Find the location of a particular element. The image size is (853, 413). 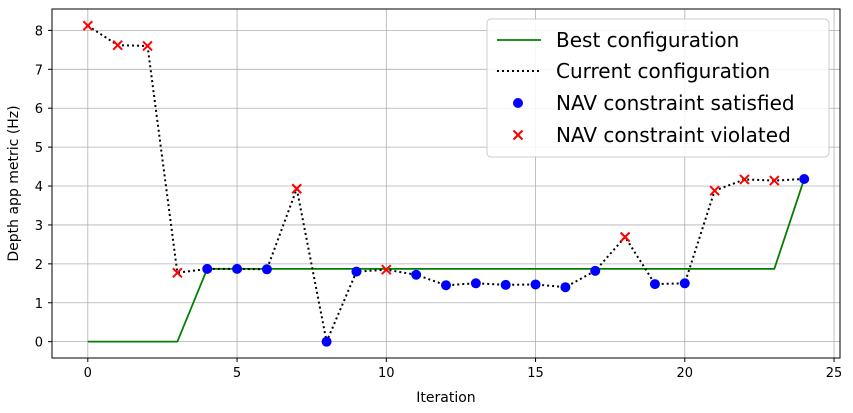

legend-item: NAV constraint violated is located at coordinates (651, 135).